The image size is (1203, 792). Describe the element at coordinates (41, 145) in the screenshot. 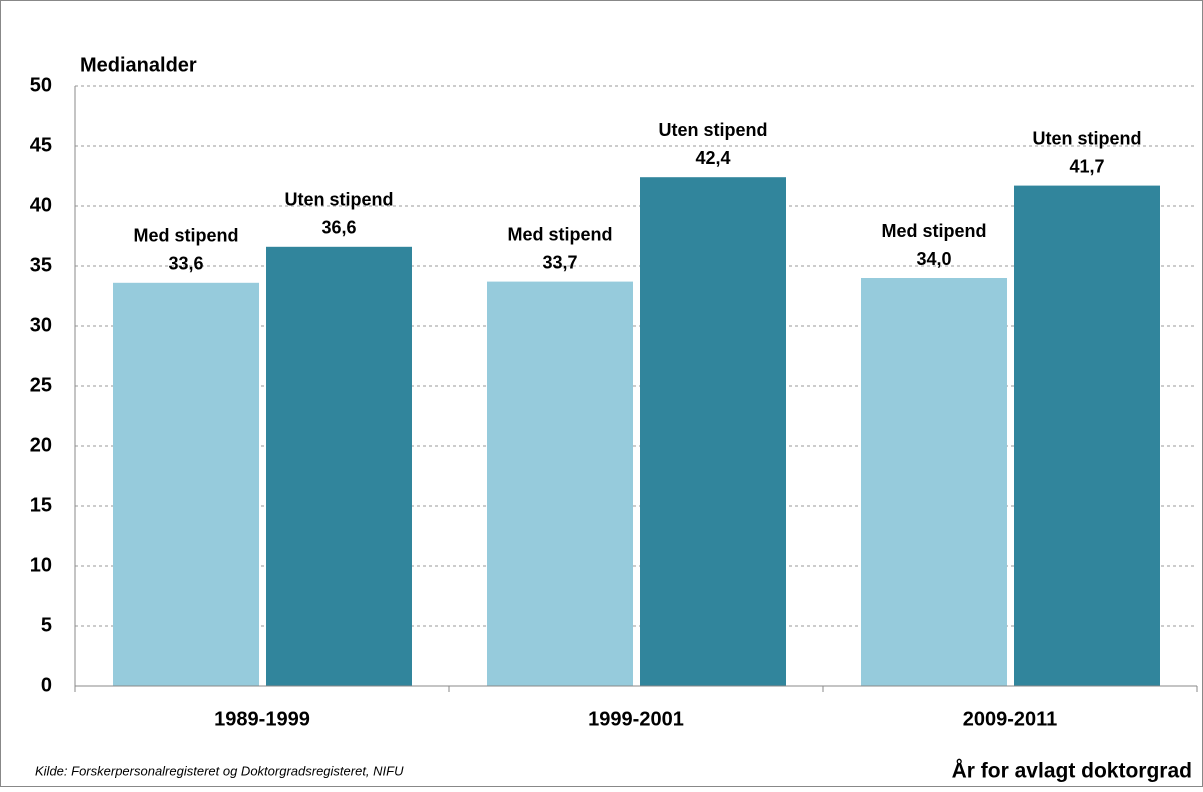

I see `y-tick-label: 45` at that location.